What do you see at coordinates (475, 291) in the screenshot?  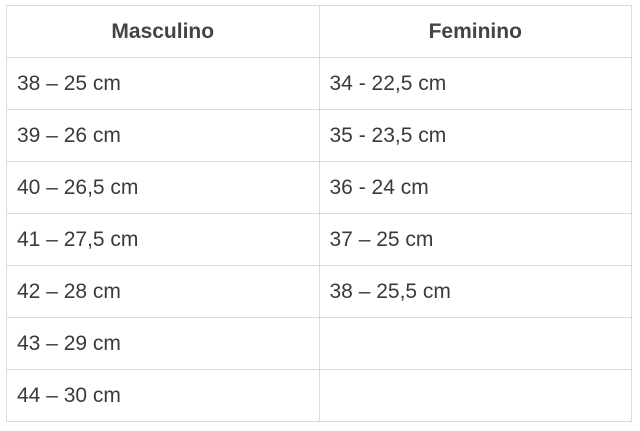 I see `table-cell: 38 – 25,5 cm` at bounding box center [475, 291].